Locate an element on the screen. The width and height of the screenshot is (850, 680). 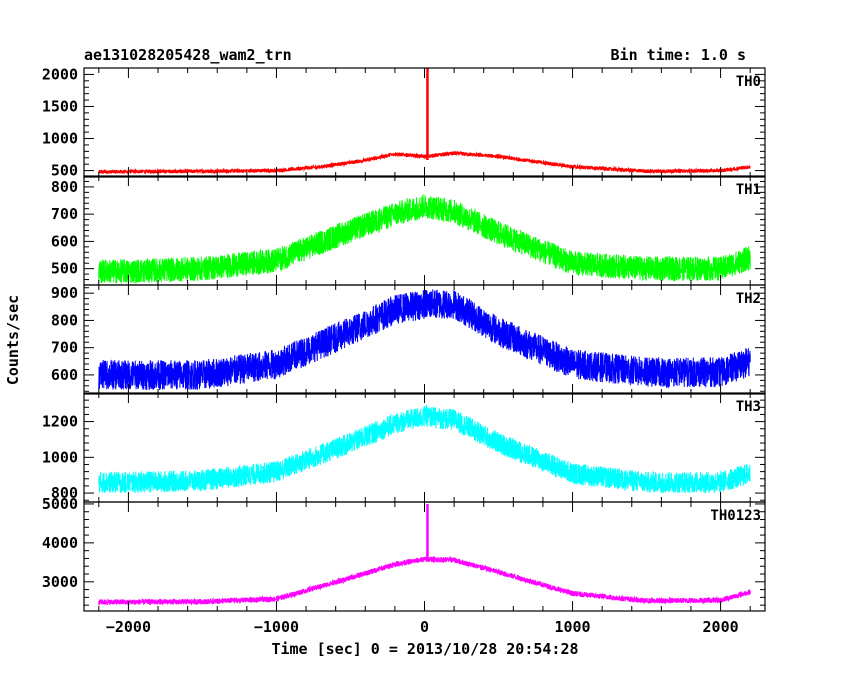
bin-time-label: Bin time: 1.0 s is located at coordinates (678, 55).